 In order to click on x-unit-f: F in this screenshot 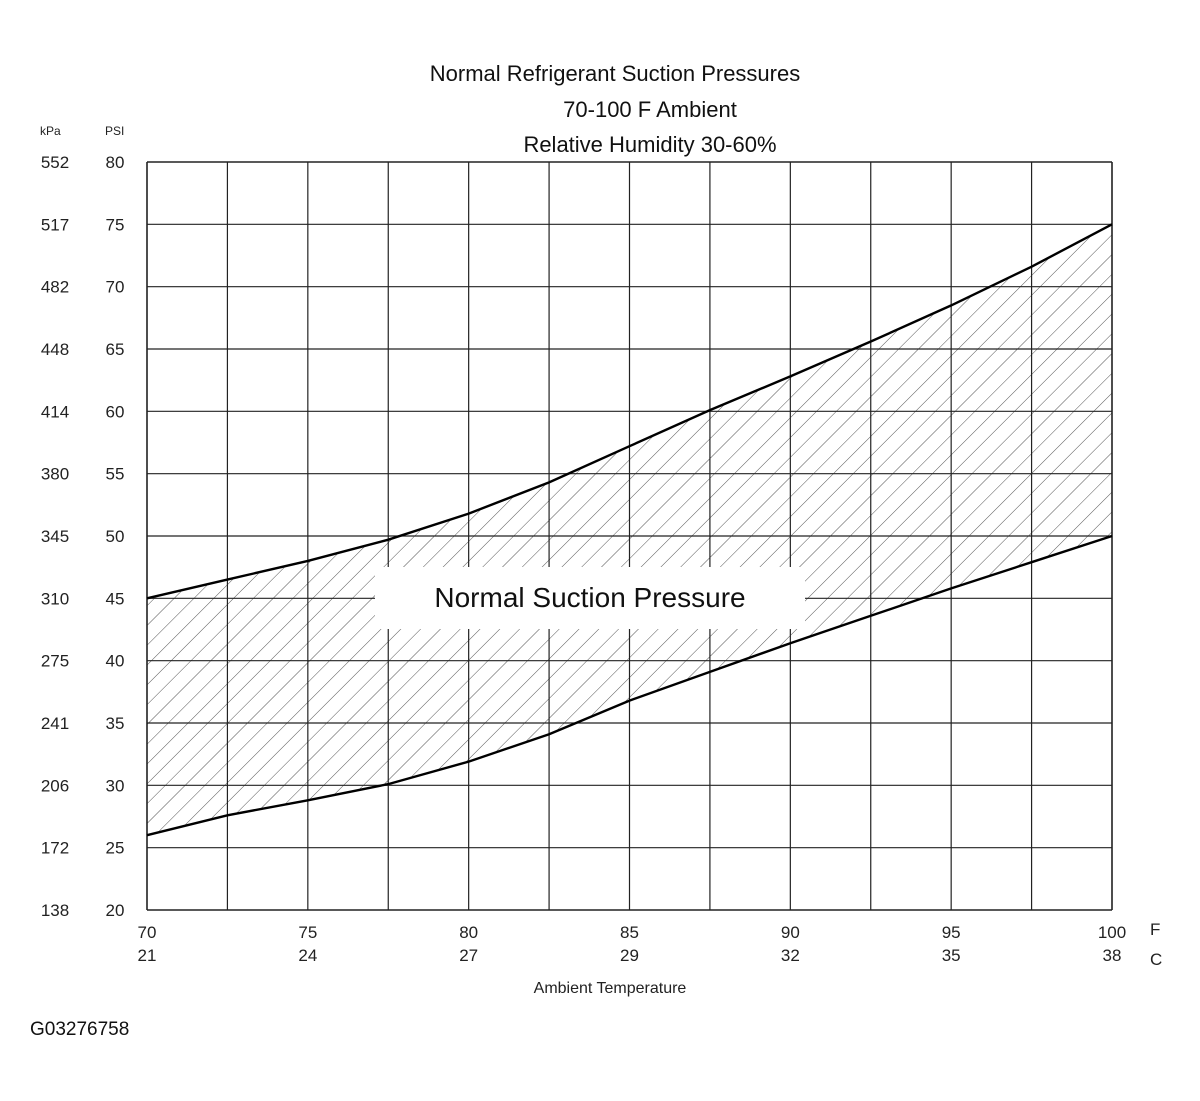, I will do `click(1155, 929)`.